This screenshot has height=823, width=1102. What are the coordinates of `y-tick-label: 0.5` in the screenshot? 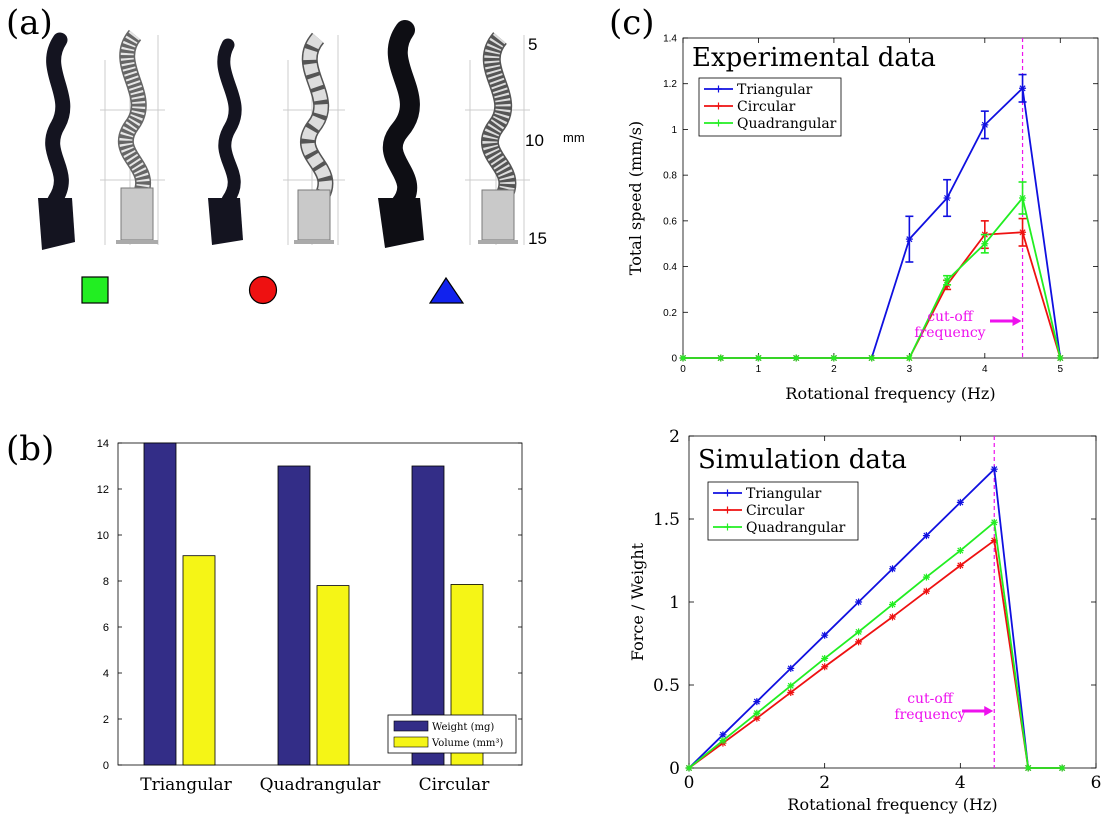 It's located at (666, 686).